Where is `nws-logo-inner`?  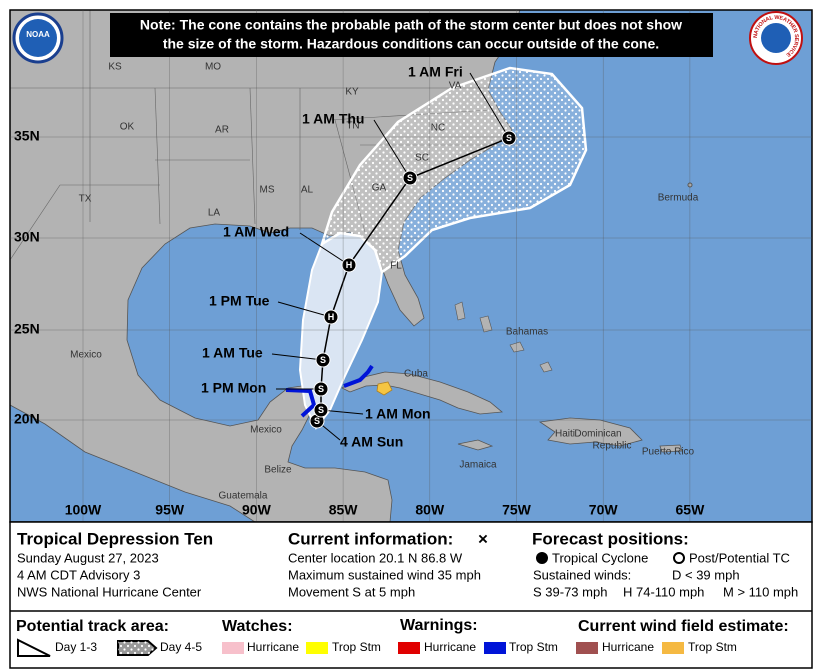
nws-logo-inner is located at coordinates (776, 38).